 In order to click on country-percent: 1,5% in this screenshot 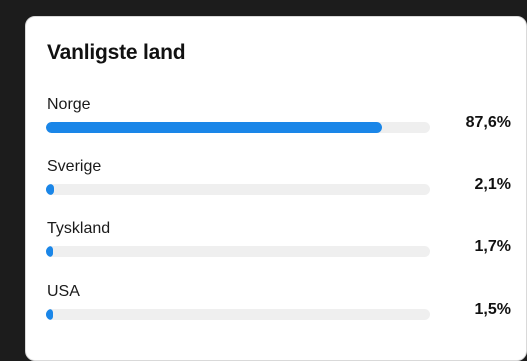, I will do `click(492, 309)`.